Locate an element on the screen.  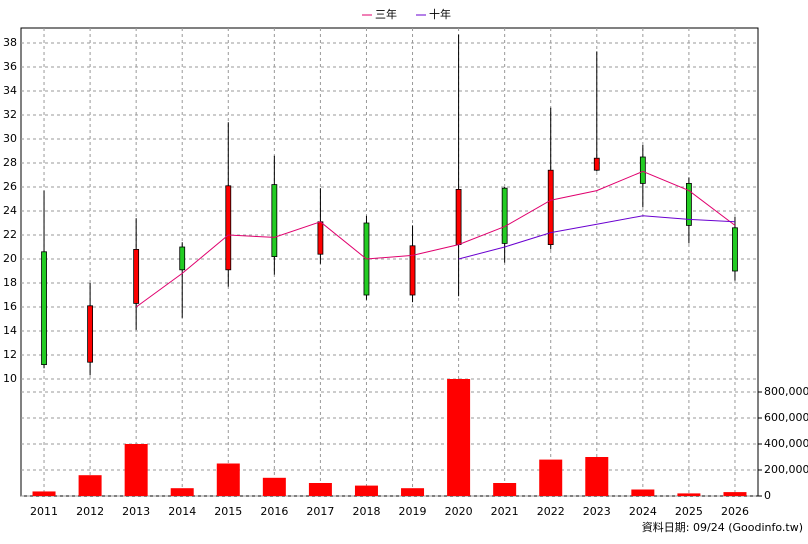
x-tick-label: 2024 is located at coordinates (643, 511).